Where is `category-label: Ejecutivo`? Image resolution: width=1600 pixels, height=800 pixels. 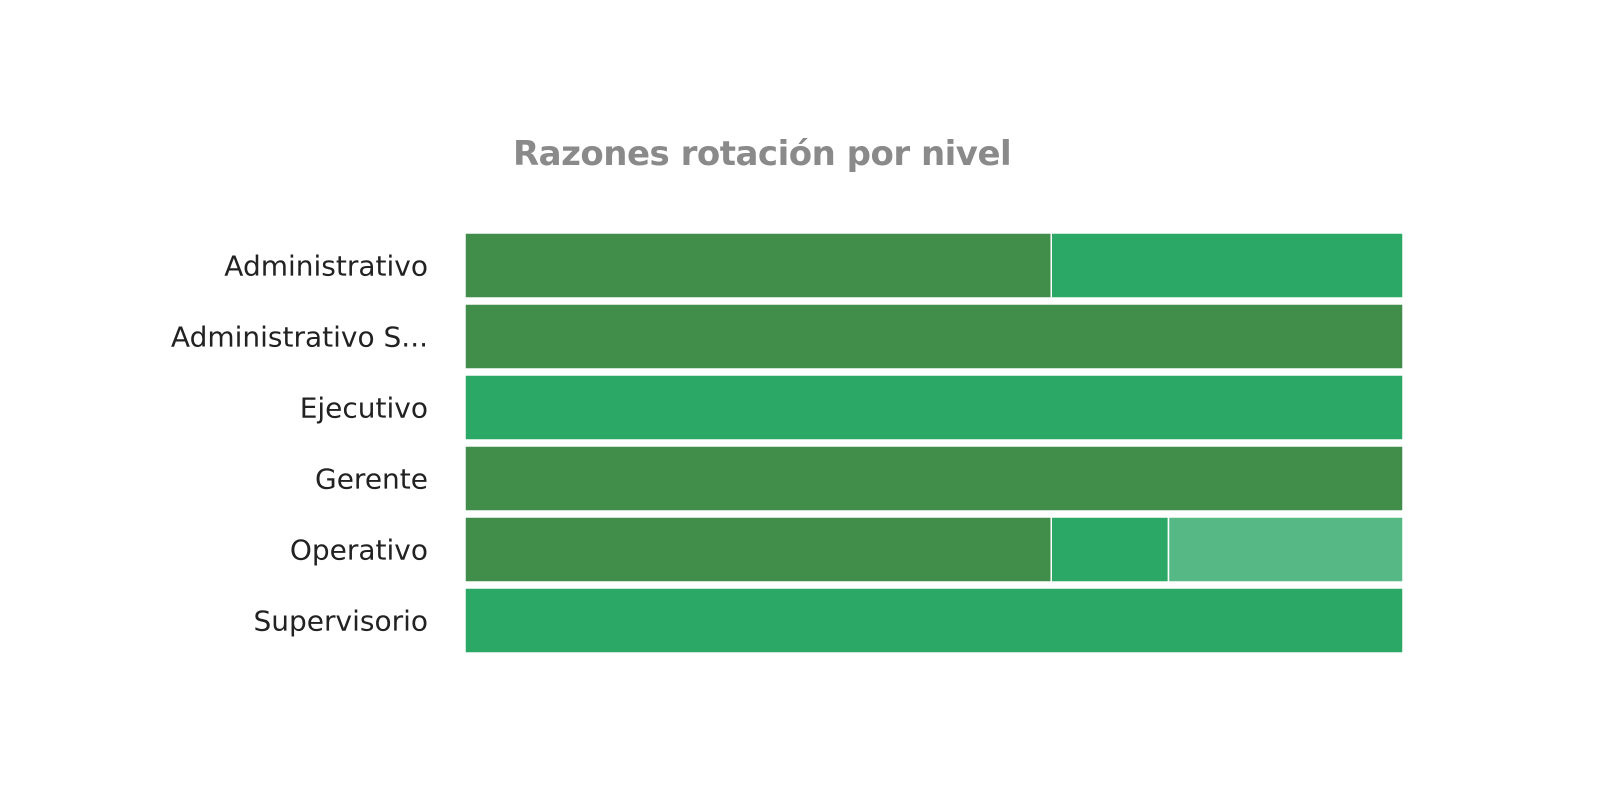 category-label: Ejecutivo is located at coordinates (364, 408).